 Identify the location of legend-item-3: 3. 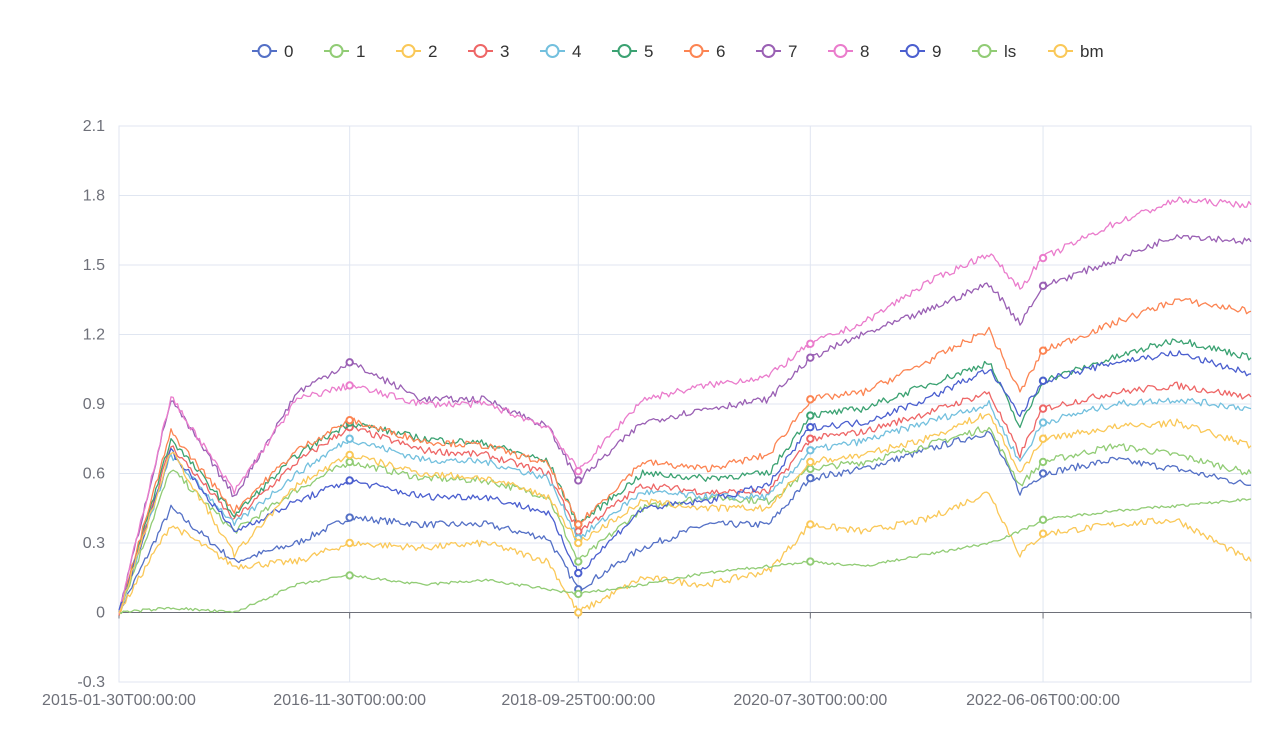
(488, 51).